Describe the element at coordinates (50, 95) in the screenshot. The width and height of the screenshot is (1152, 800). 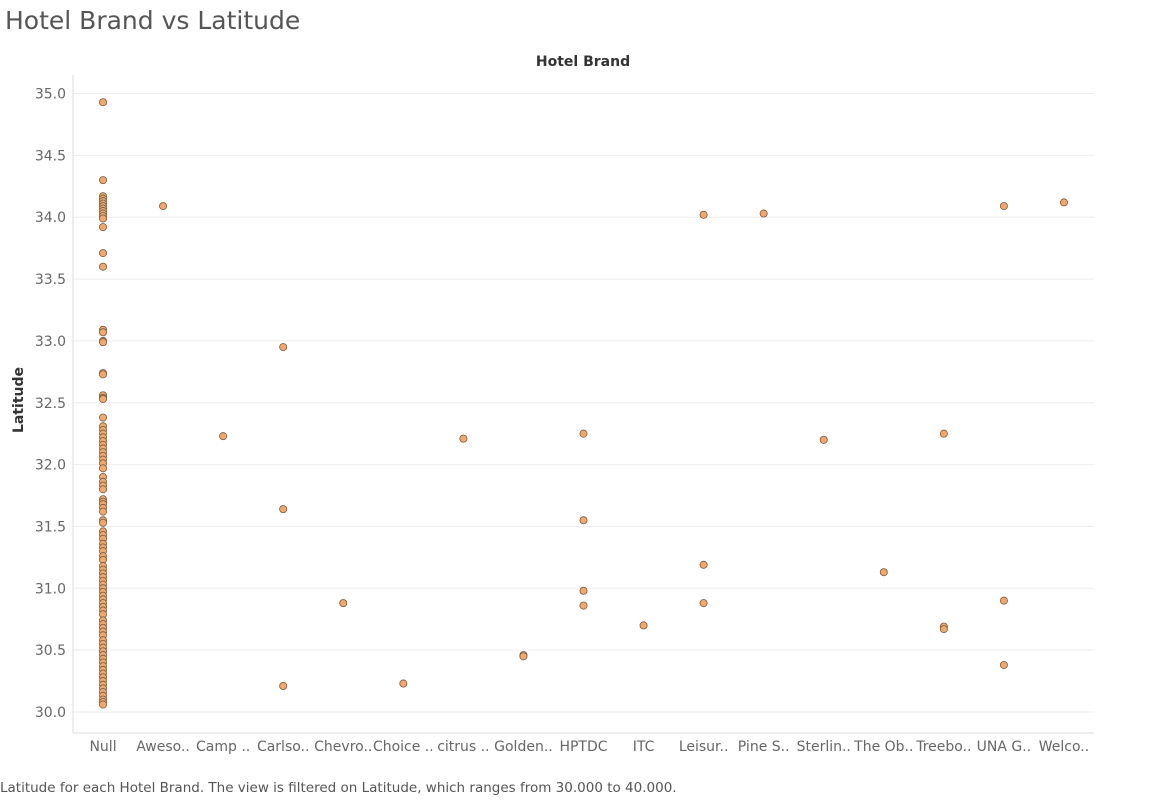
I see `y-tick-label: 35.0` at that location.